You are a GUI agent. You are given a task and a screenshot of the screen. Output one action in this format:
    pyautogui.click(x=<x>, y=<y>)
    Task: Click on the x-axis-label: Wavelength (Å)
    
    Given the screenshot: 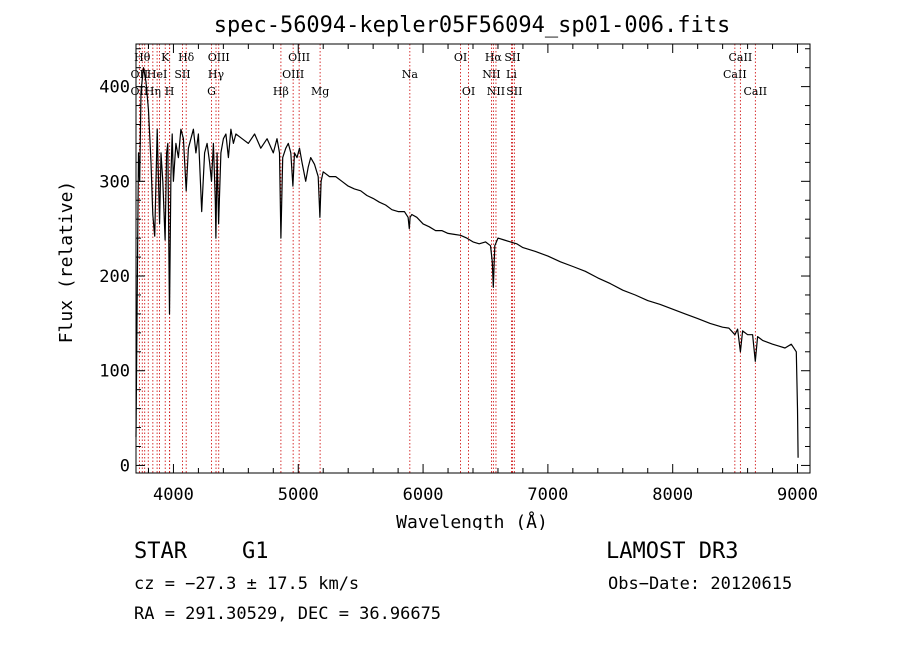 What is the action you would take?
    pyautogui.click(x=472, y=520)
    